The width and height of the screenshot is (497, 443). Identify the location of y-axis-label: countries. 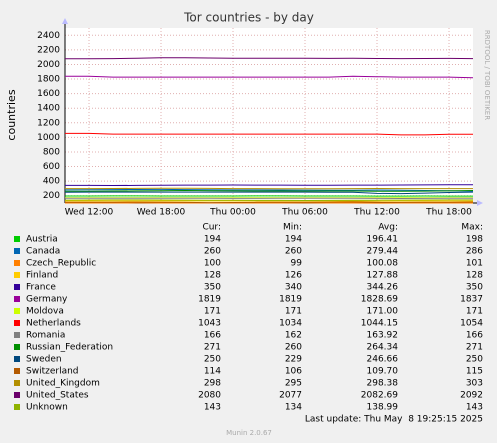
(11, 114).